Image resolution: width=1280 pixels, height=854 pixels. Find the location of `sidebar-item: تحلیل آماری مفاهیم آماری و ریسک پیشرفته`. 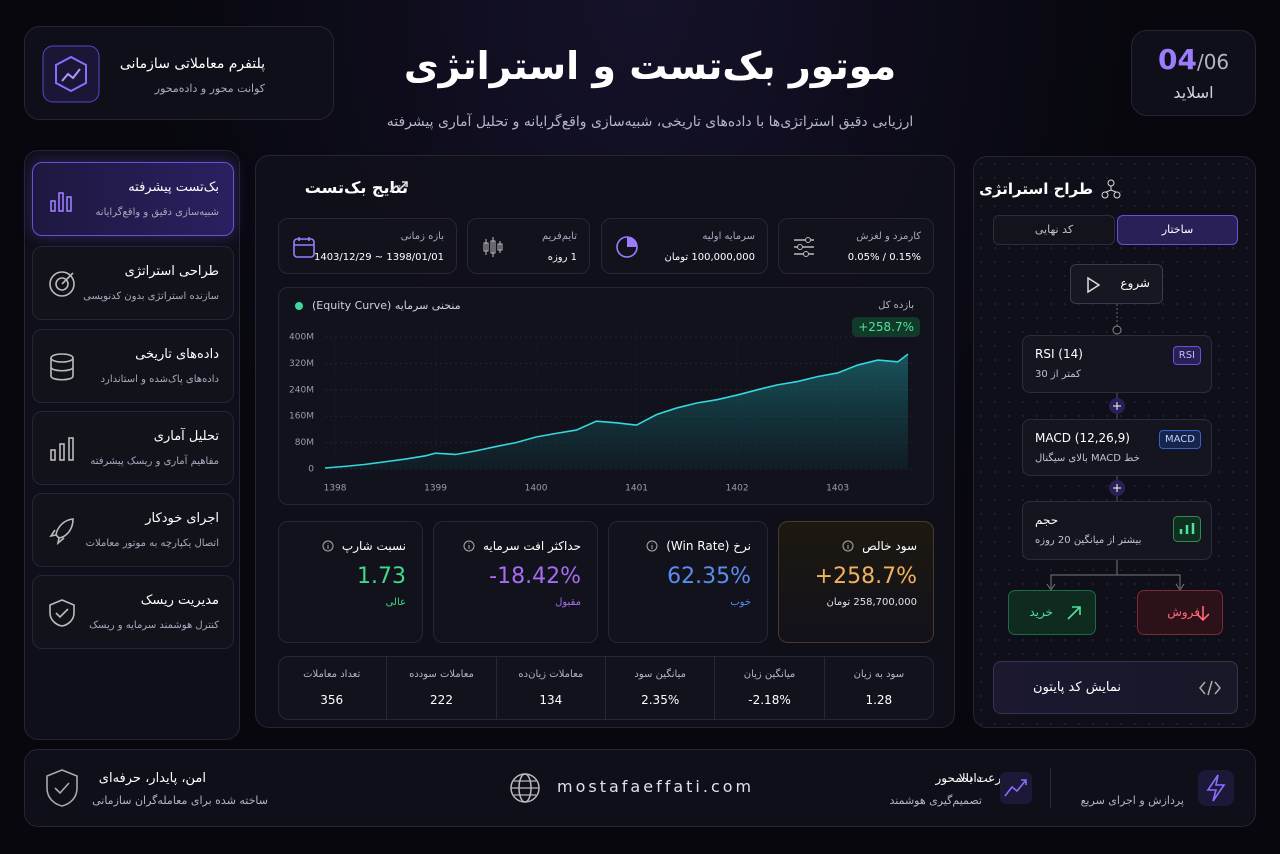

sidebar-item: تحلیل آماری مفاهیم آماری و ریسک پیشرفته is located at coordinates (133, 448).